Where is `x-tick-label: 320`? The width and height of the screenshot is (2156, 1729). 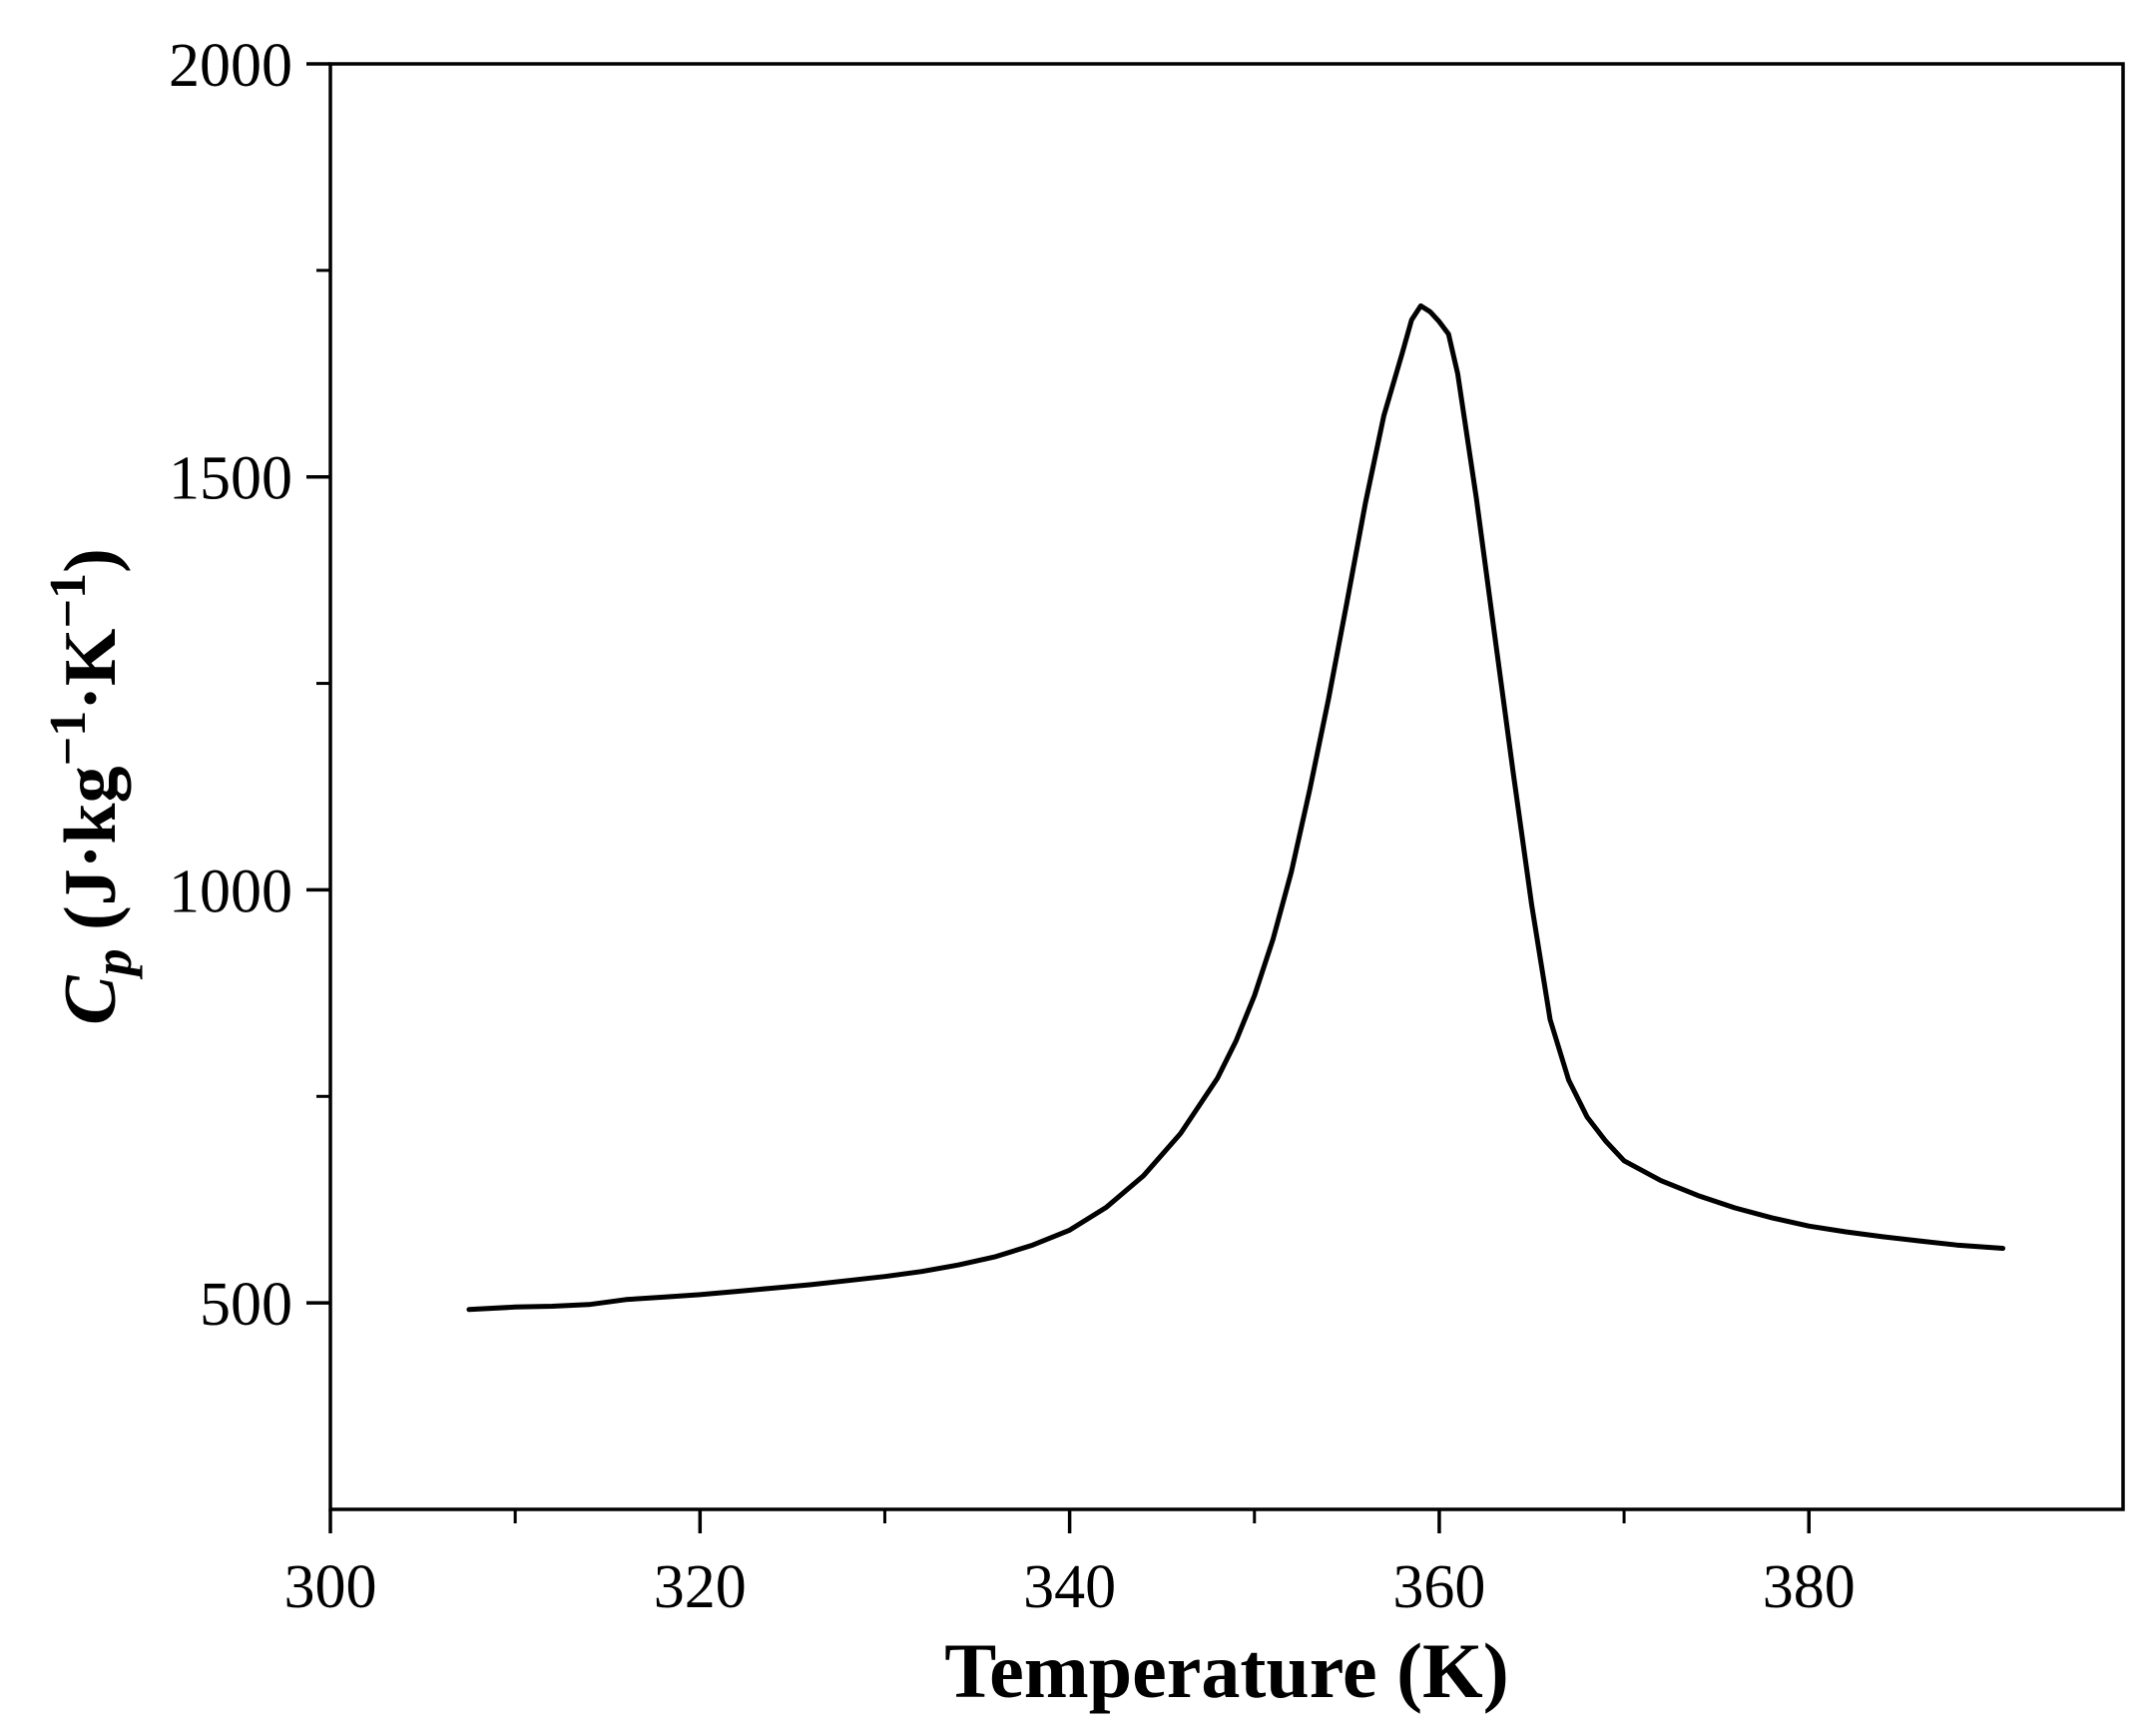 x-tick-label: 320 is located at coordinates (700, 1587).